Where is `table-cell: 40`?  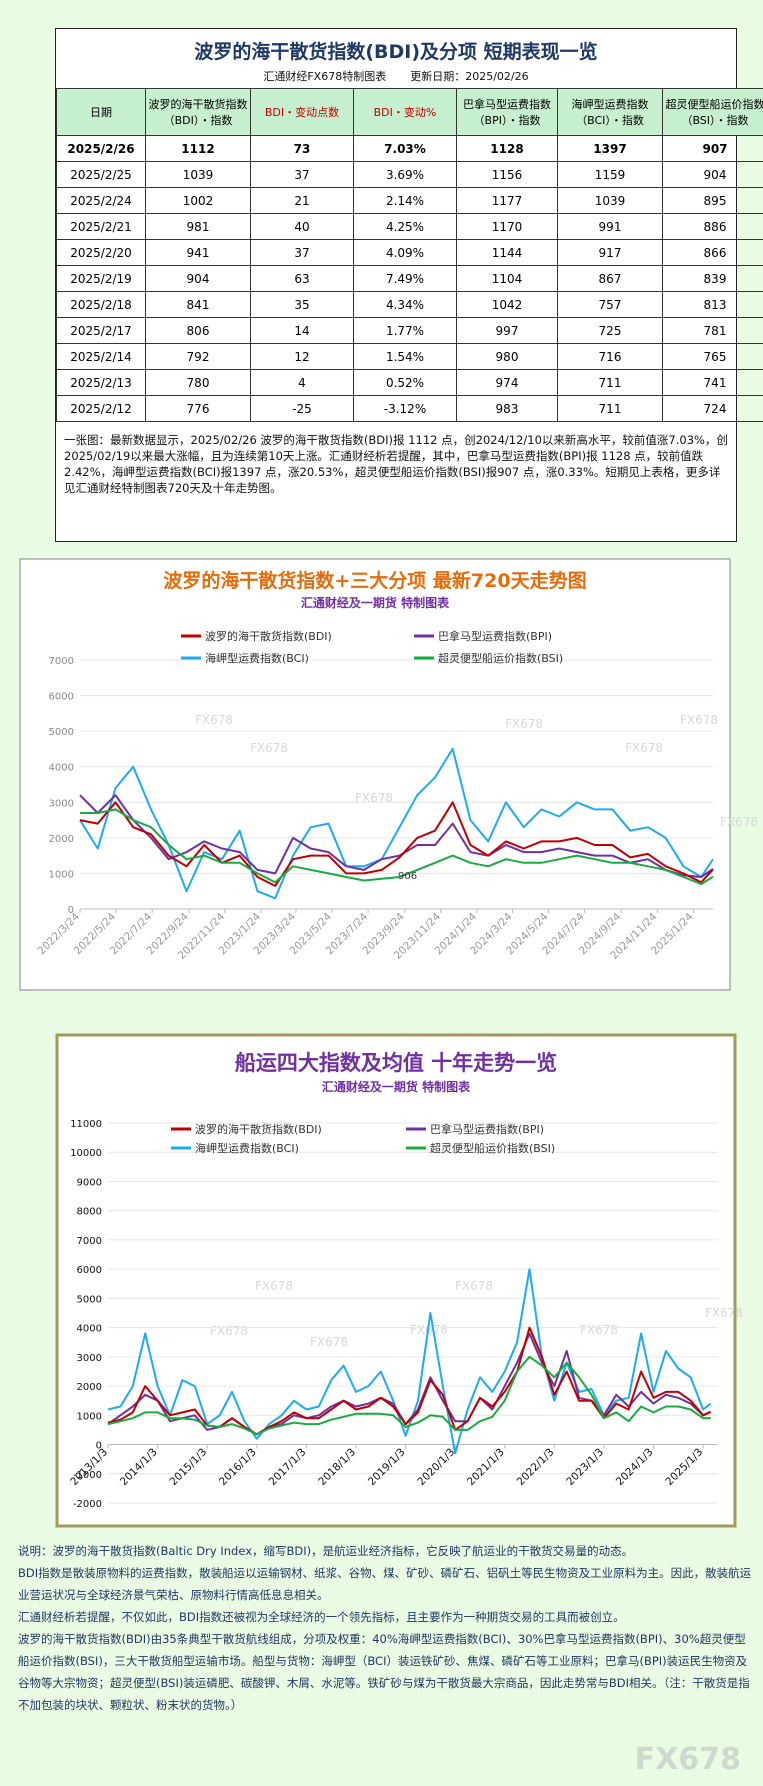
table-cell: 40 is located at coordinates (302, 226).